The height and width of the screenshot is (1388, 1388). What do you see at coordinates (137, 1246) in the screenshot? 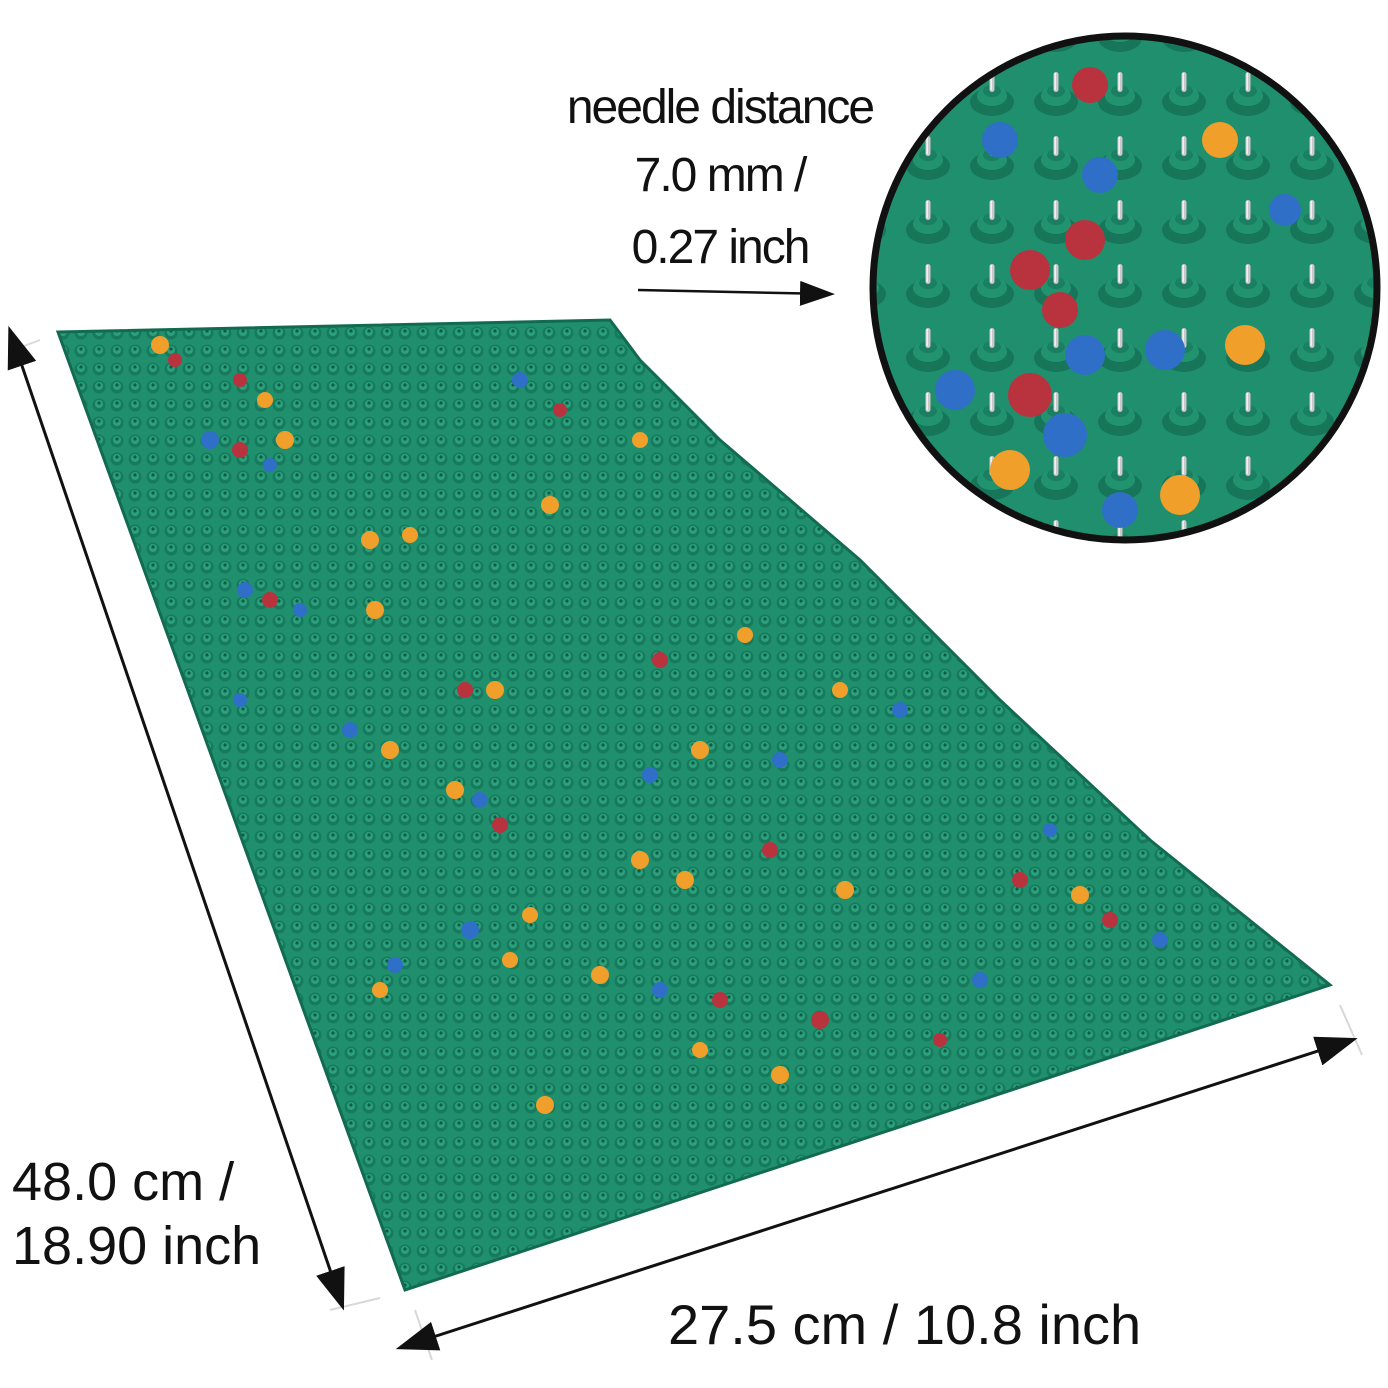
I see `height-inch: 18.90 inch` at bounding box center [137, 1246].